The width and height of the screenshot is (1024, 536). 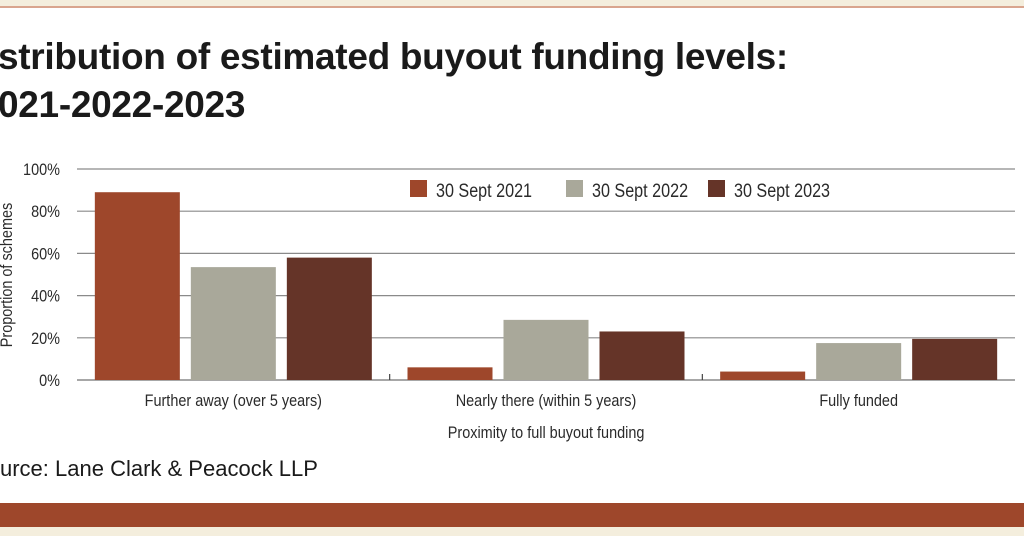 I want to click on y-tick-label: 40%, so click(x=45, y=297).